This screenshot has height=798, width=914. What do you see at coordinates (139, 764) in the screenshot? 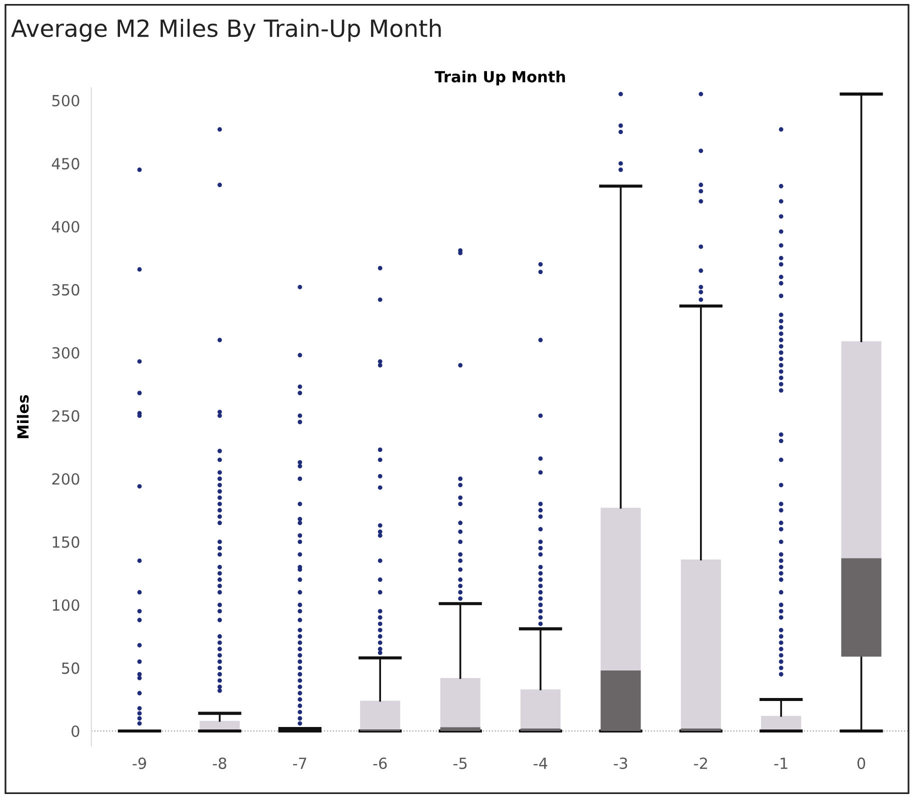
I see `x-tick-label: -9` at bounding box center [139, 764].